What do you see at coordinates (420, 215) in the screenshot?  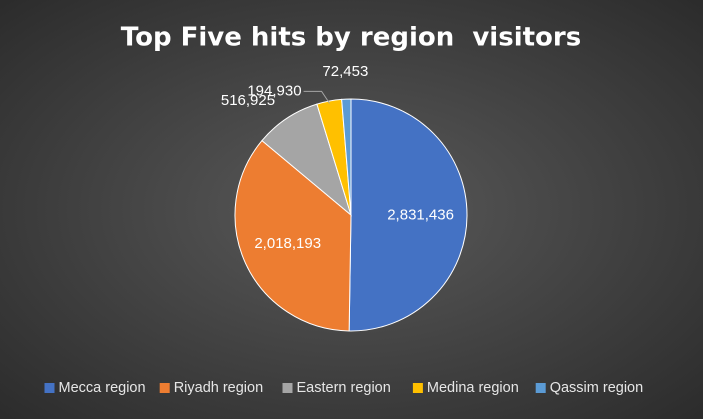 I see `data-label: 2,831,436` at bounding box center [420, 215].